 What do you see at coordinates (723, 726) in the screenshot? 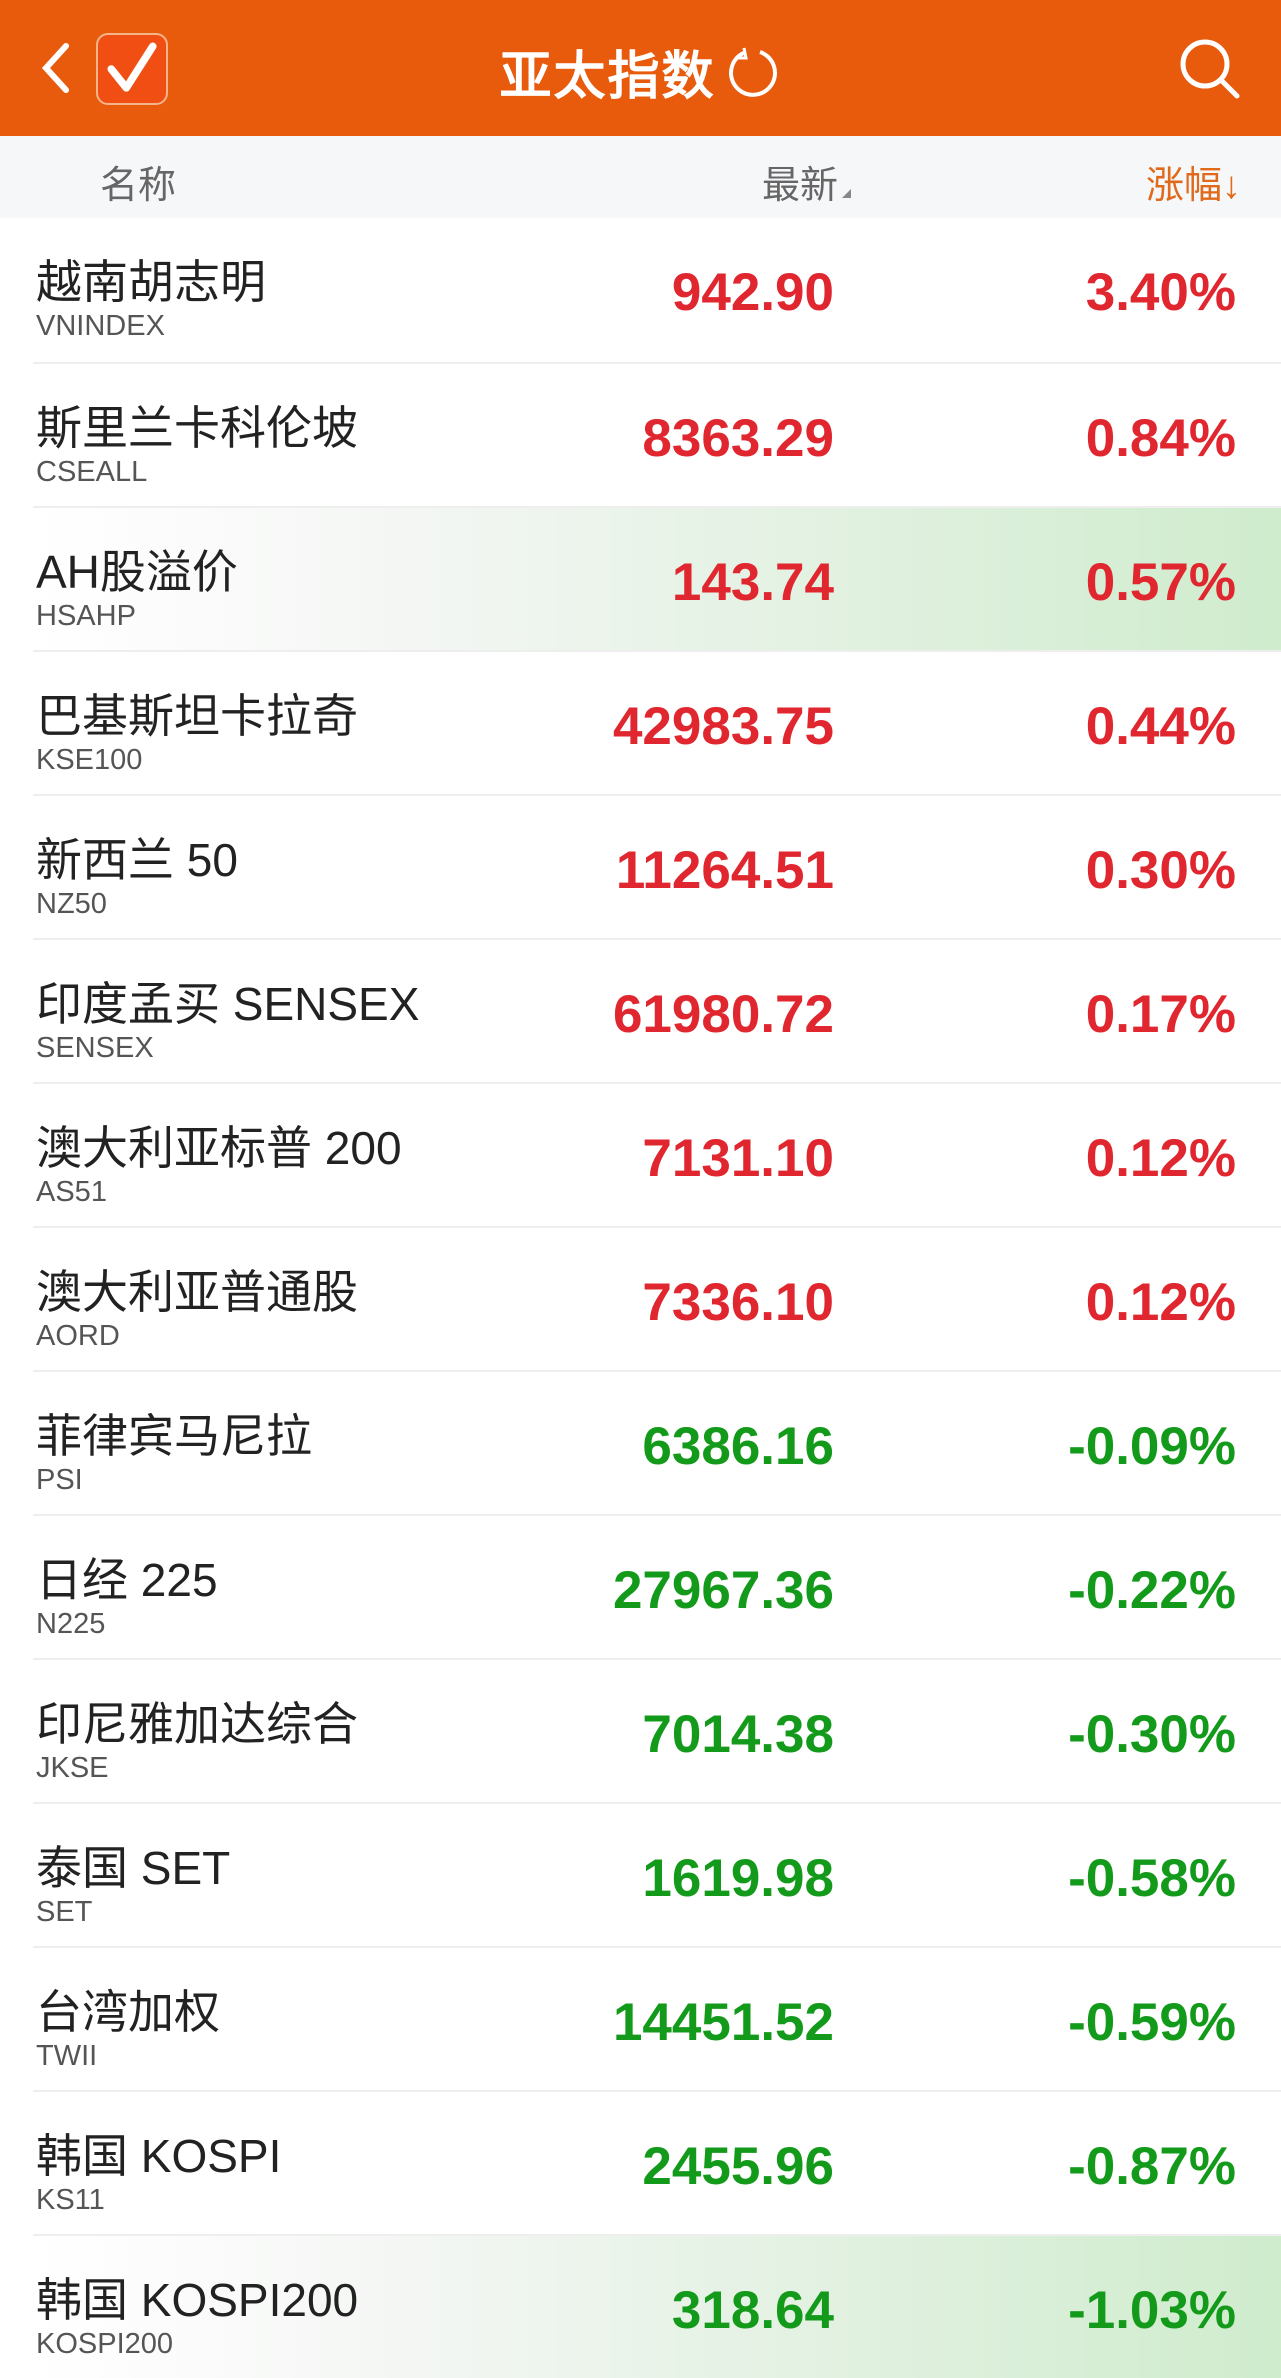
I see `index-value: 42983.75` at bounding box center [723, 726].